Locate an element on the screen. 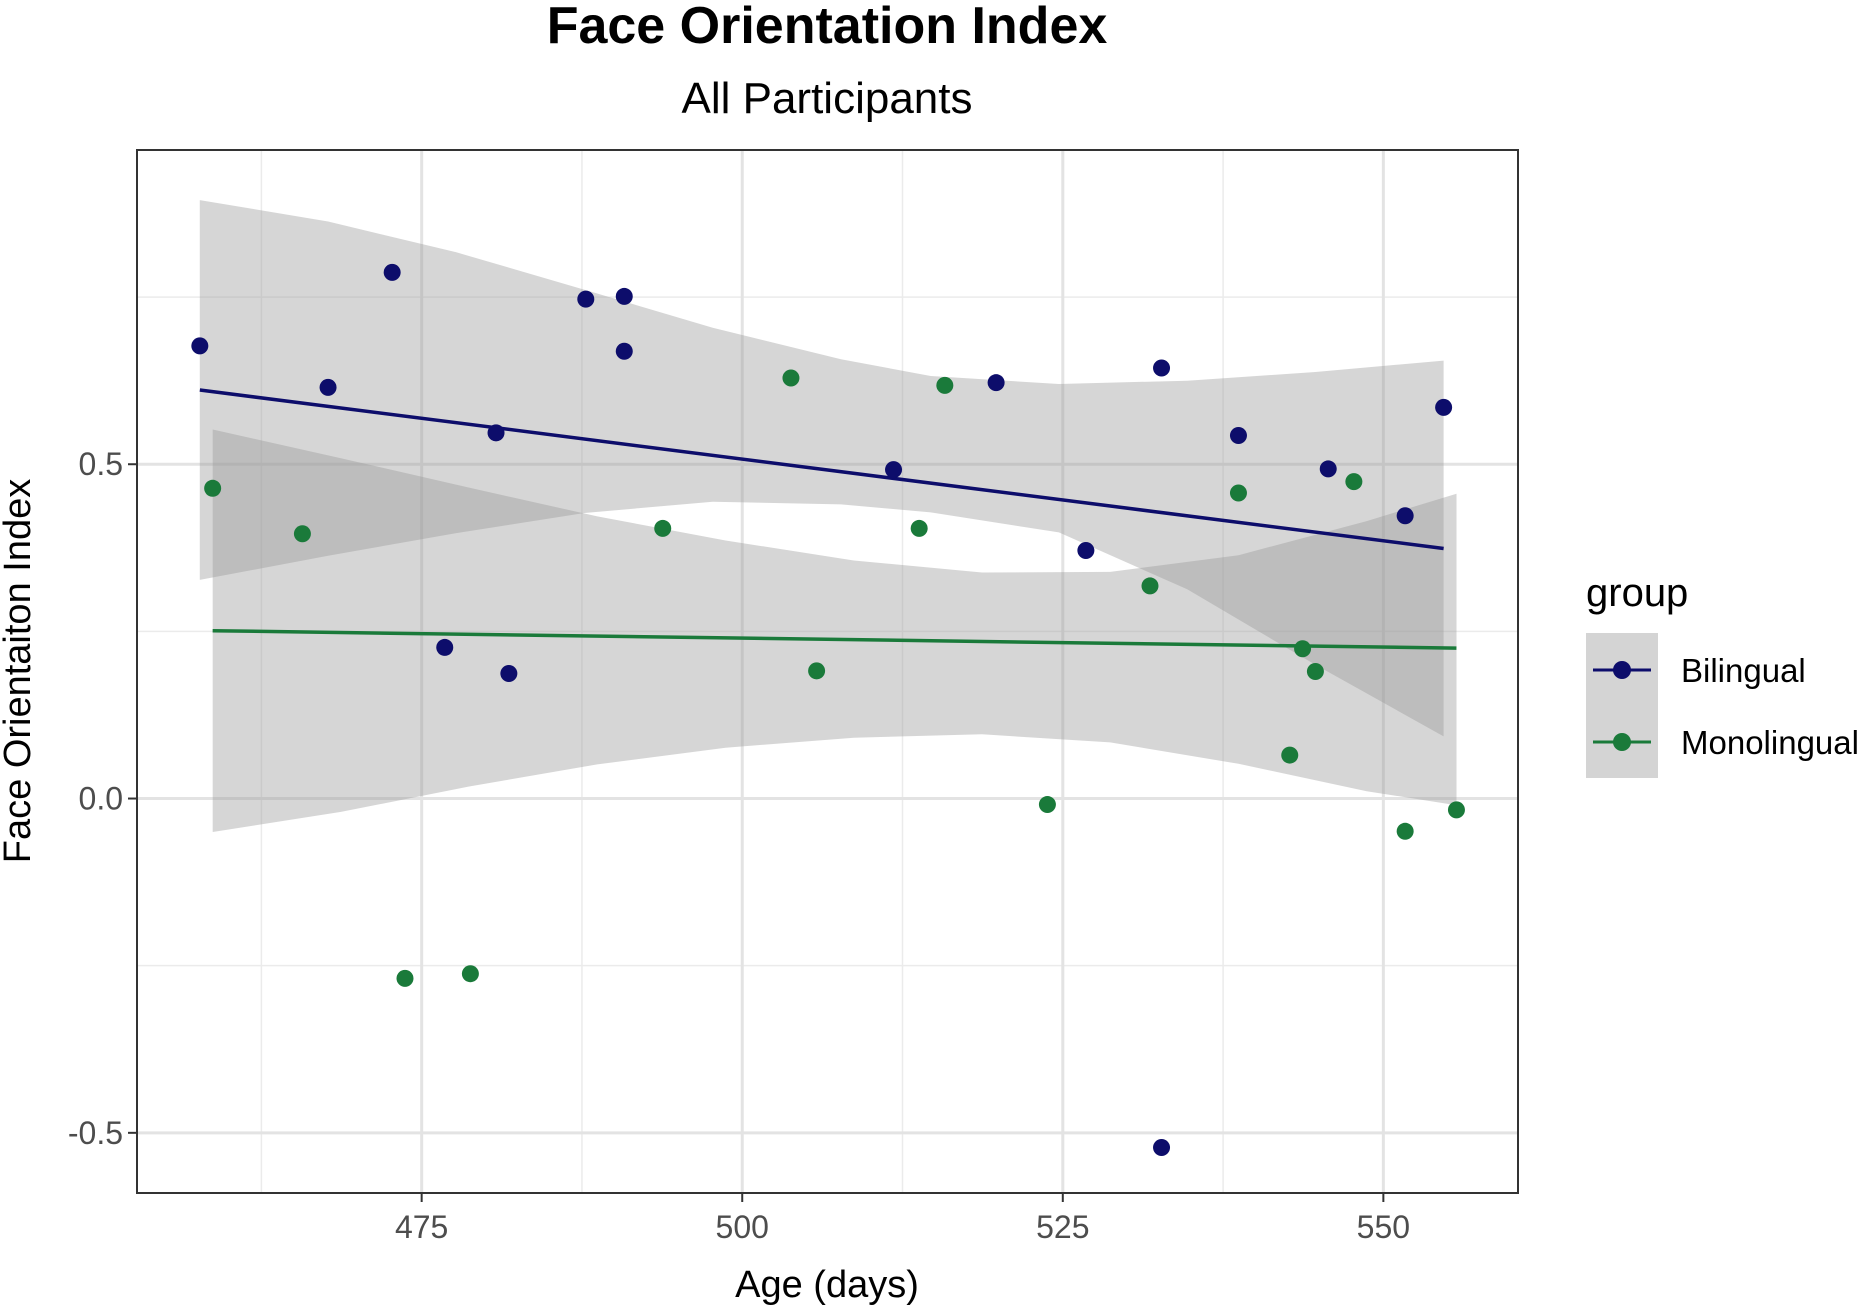 This screenshot has height=1307, width=1876. chart-subtitle: All Participants is located at coordinates (826, 98).